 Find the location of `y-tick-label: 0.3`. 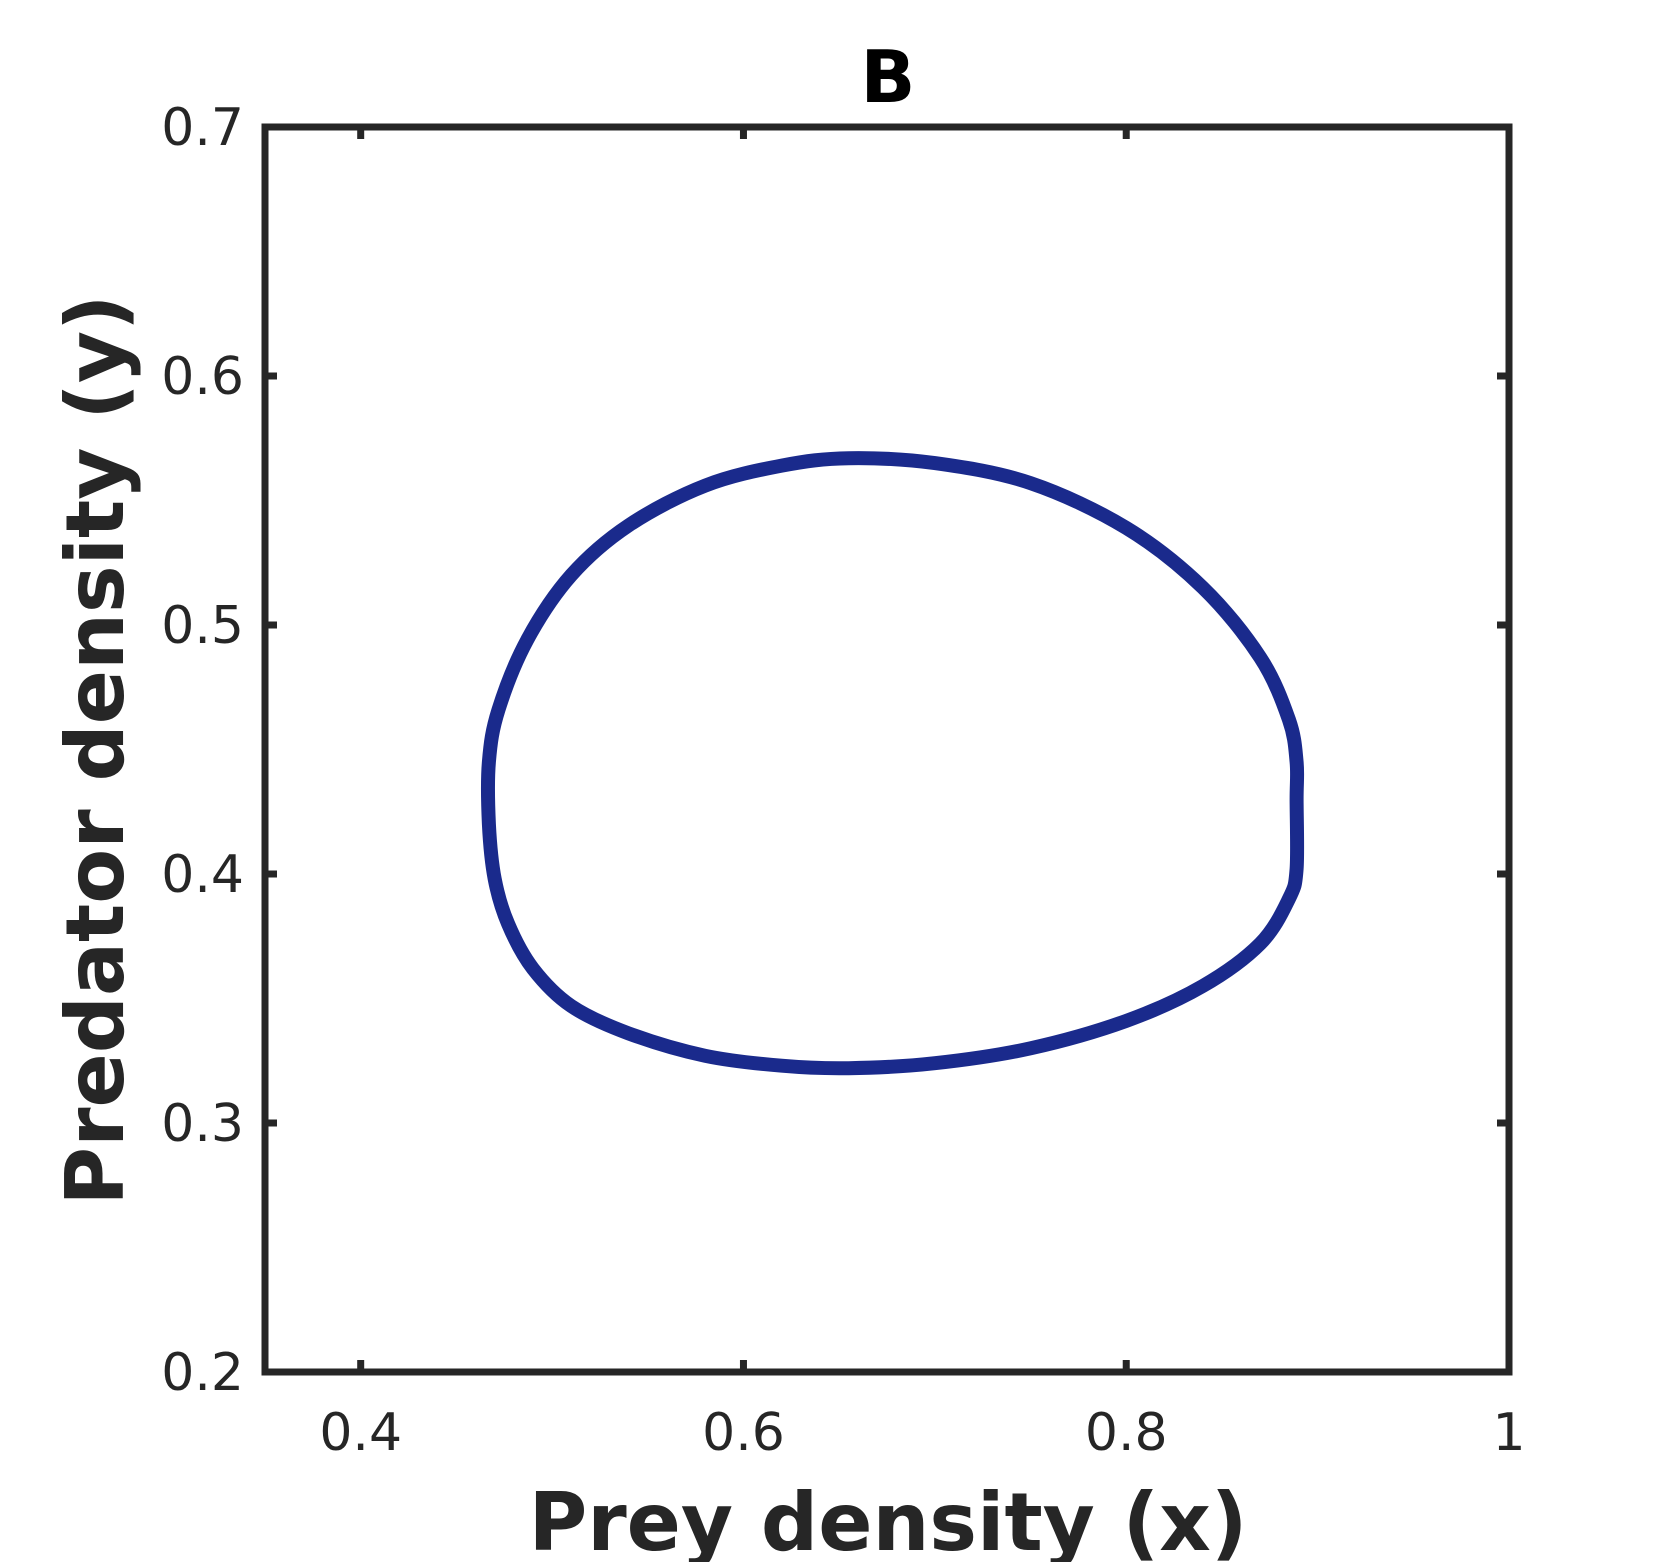

y-tick-label: 0.3 is located at coordinates (202, 1124).